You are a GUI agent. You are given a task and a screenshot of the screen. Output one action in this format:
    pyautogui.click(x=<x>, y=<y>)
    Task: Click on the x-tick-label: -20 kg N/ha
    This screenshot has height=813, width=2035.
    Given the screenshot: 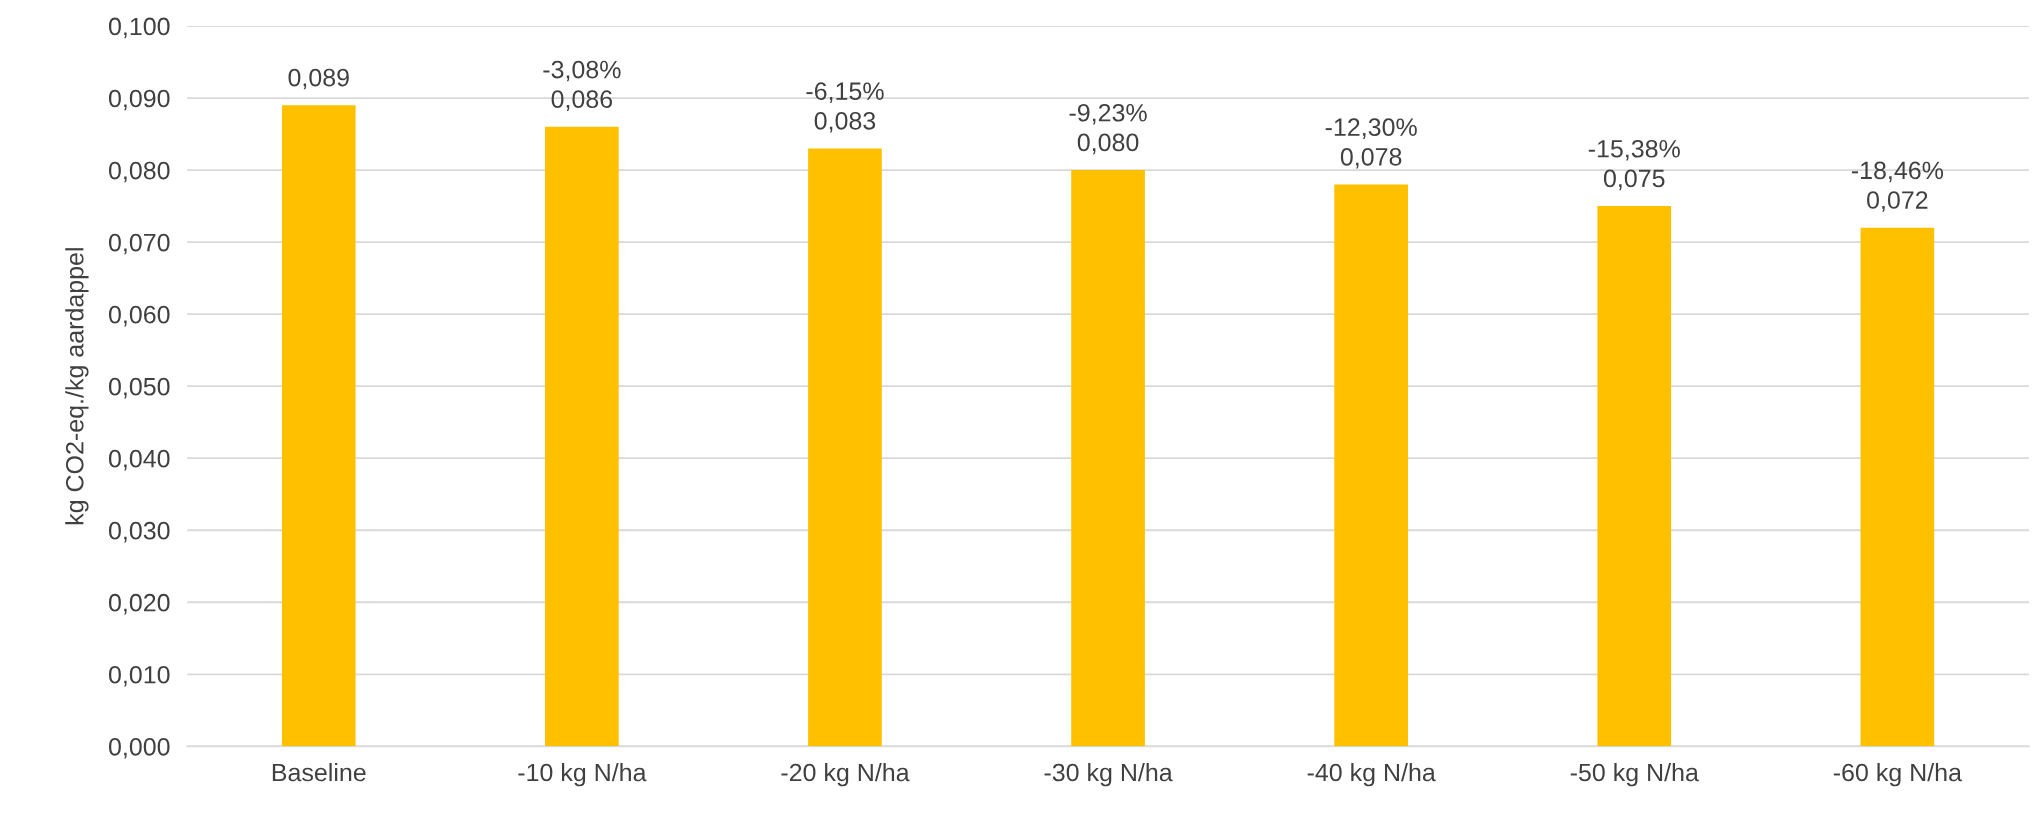 What is the action you would take?
    pyautogui.click(x=845, y=775)
    